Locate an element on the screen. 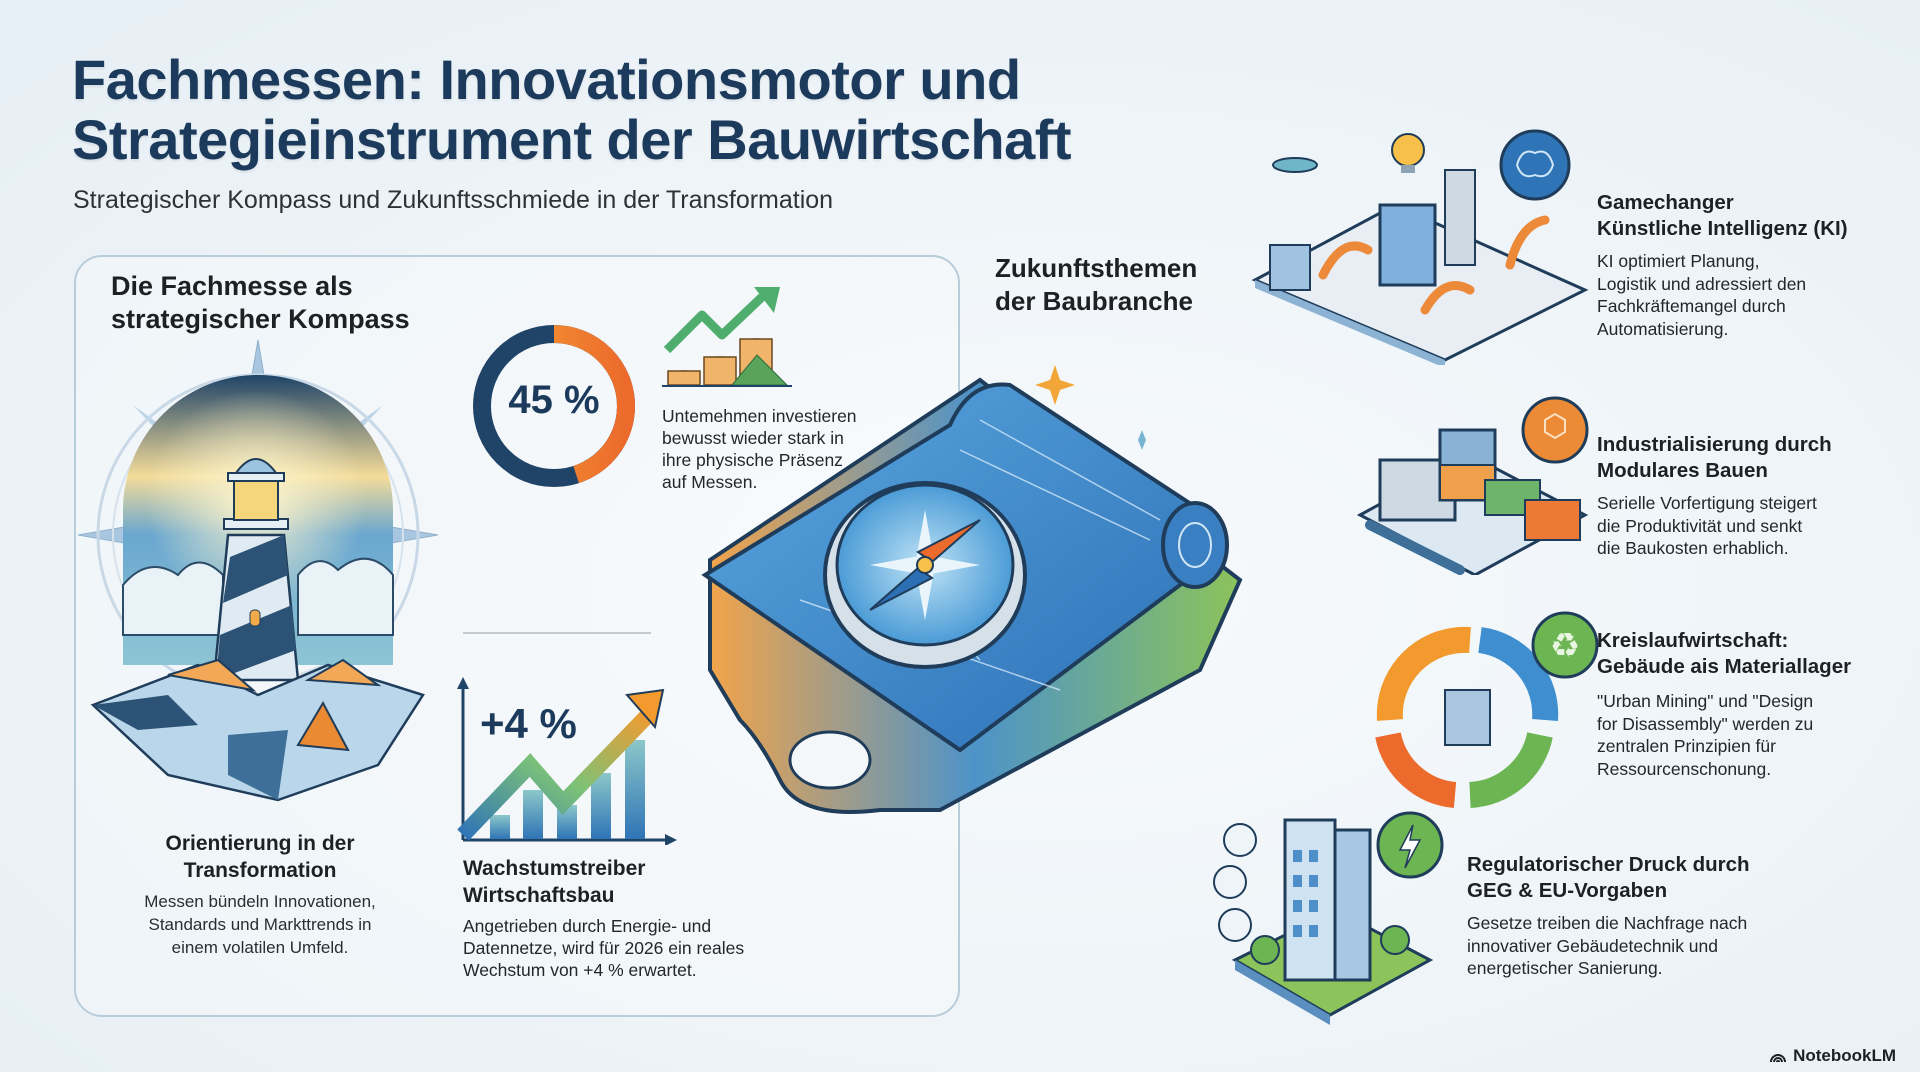  orientation-text-line: einem volatilen Umfeld. is located at coordinates (260, 947).